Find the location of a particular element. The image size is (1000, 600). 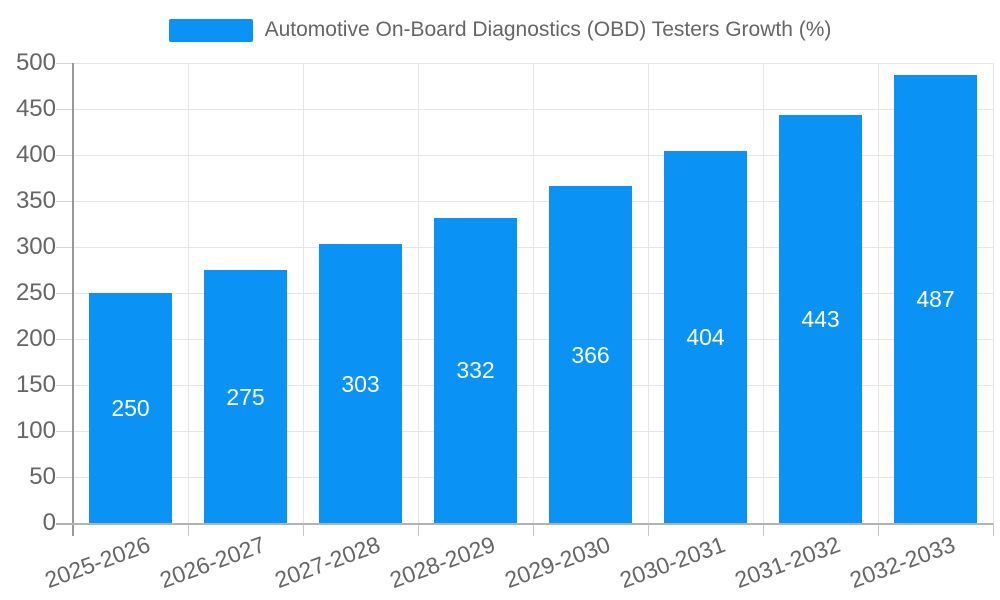

bar-value-label: 303 is located at coordinates (360, 383).